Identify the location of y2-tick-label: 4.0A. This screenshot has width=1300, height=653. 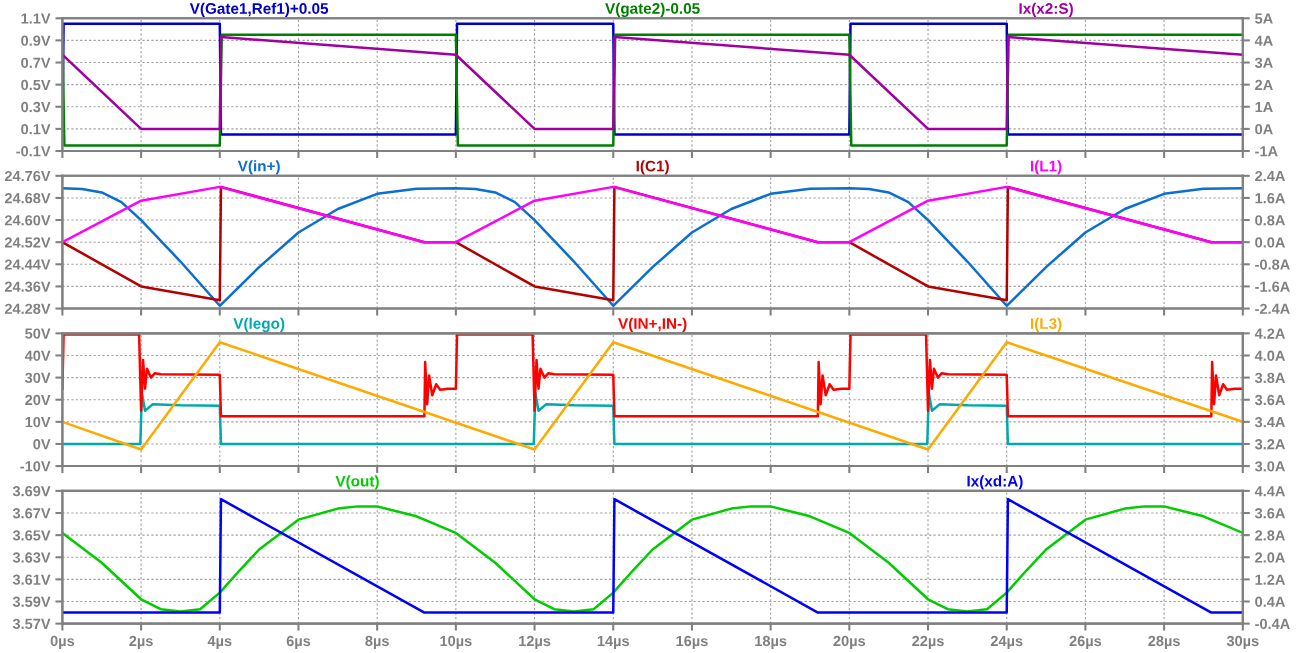
(1270, 355).